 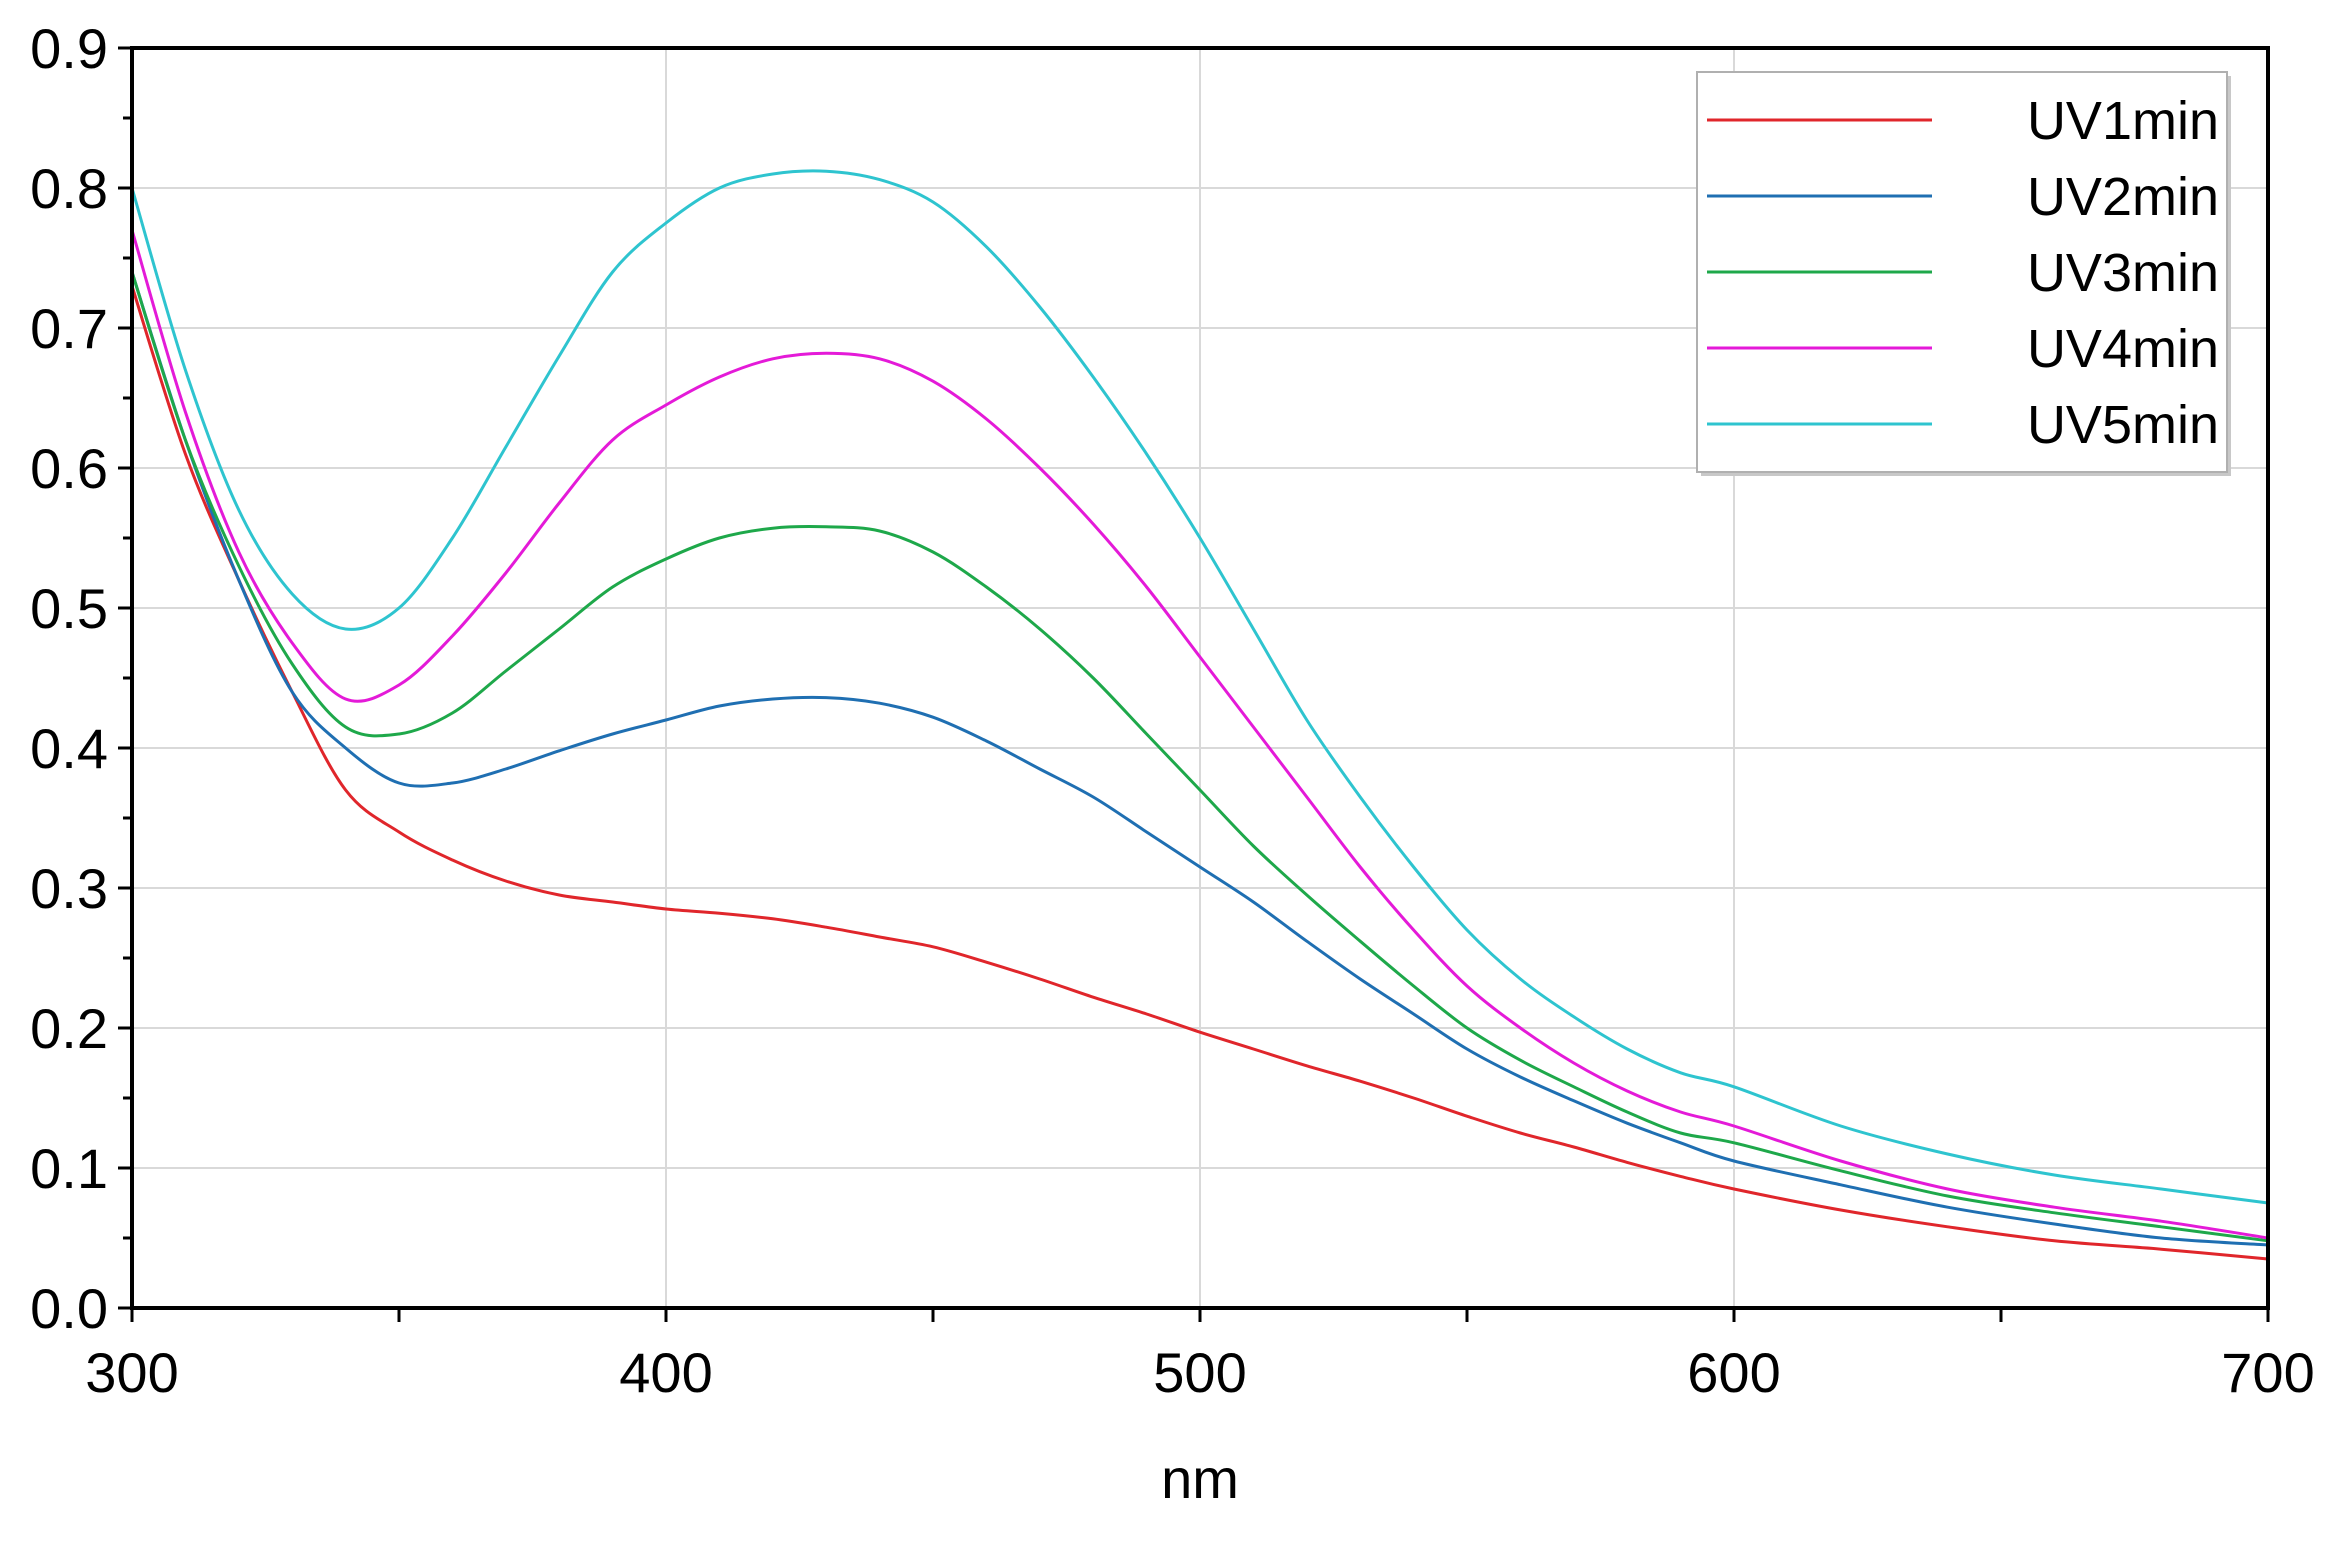 I want to click on legend-label: UV4min, so click(x=2123, y=349).